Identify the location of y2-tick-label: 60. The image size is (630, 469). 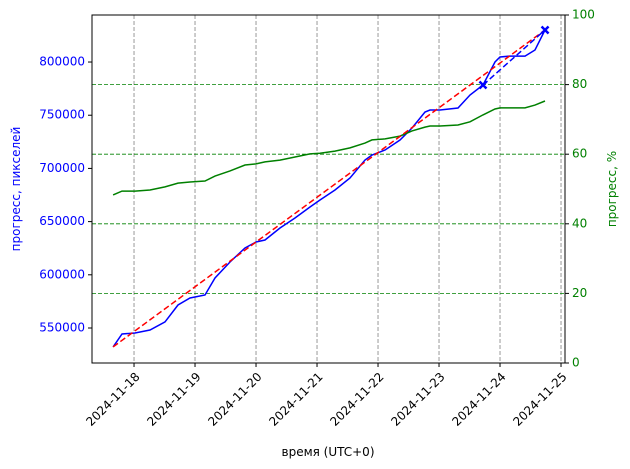
(579, 154).